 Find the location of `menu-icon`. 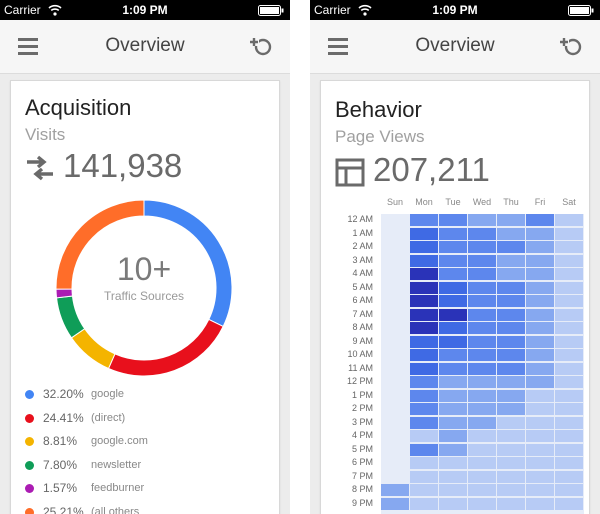

menu-icon is located at coordinates (28, 47).